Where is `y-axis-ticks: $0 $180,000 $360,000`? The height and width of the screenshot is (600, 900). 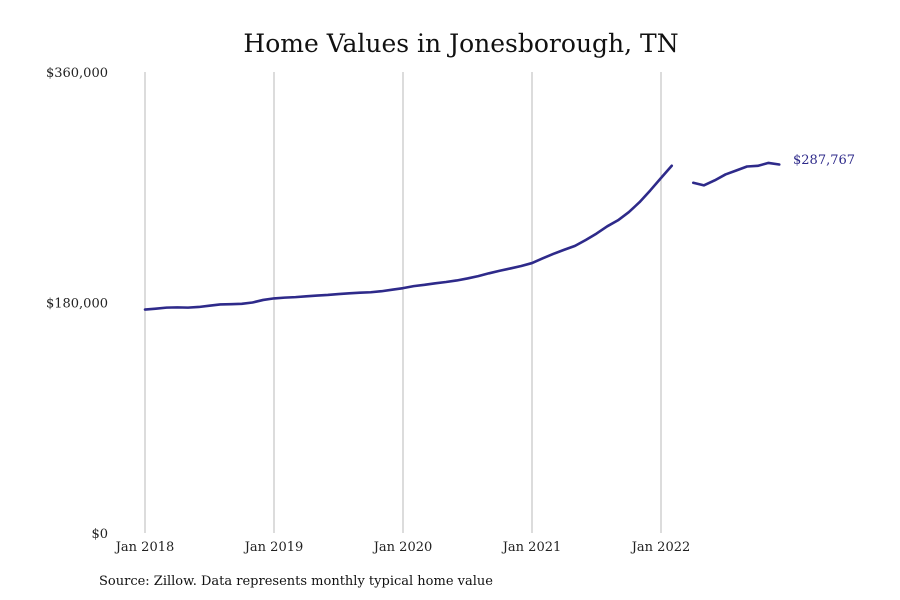
y-axis-ticks: $0 $180,000 $360,000 is located at coordinates (77, 304).